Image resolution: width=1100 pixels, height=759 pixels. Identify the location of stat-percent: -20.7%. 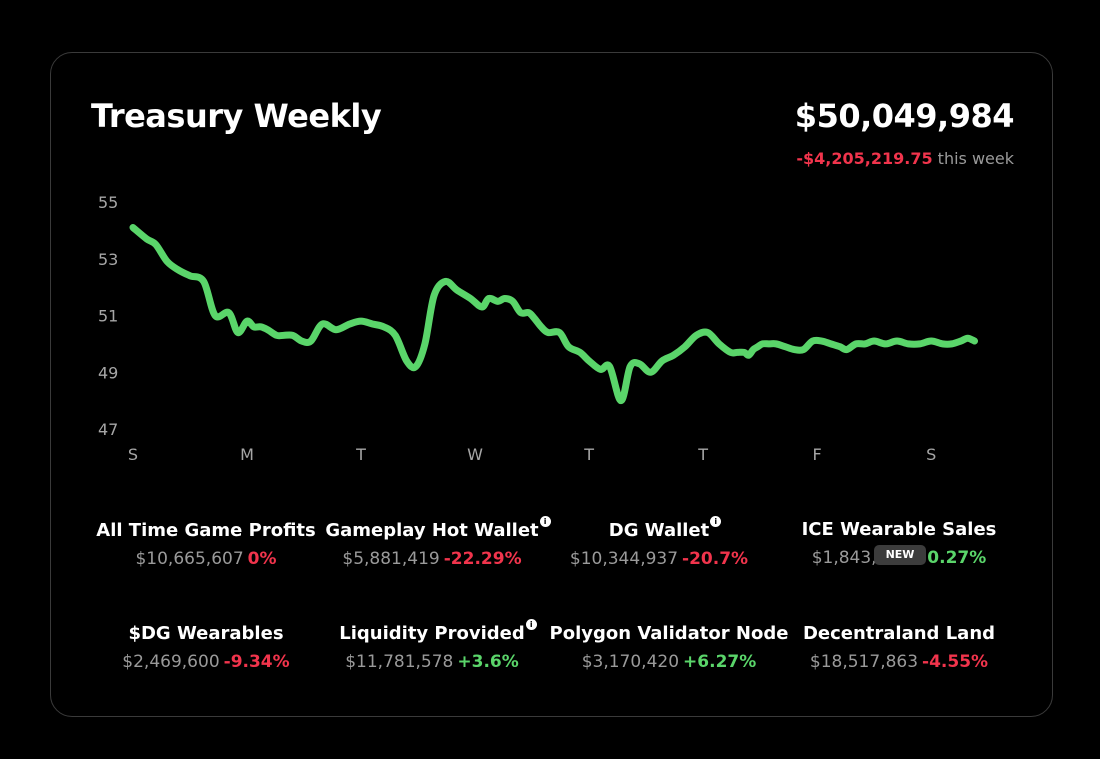
(715, 559).